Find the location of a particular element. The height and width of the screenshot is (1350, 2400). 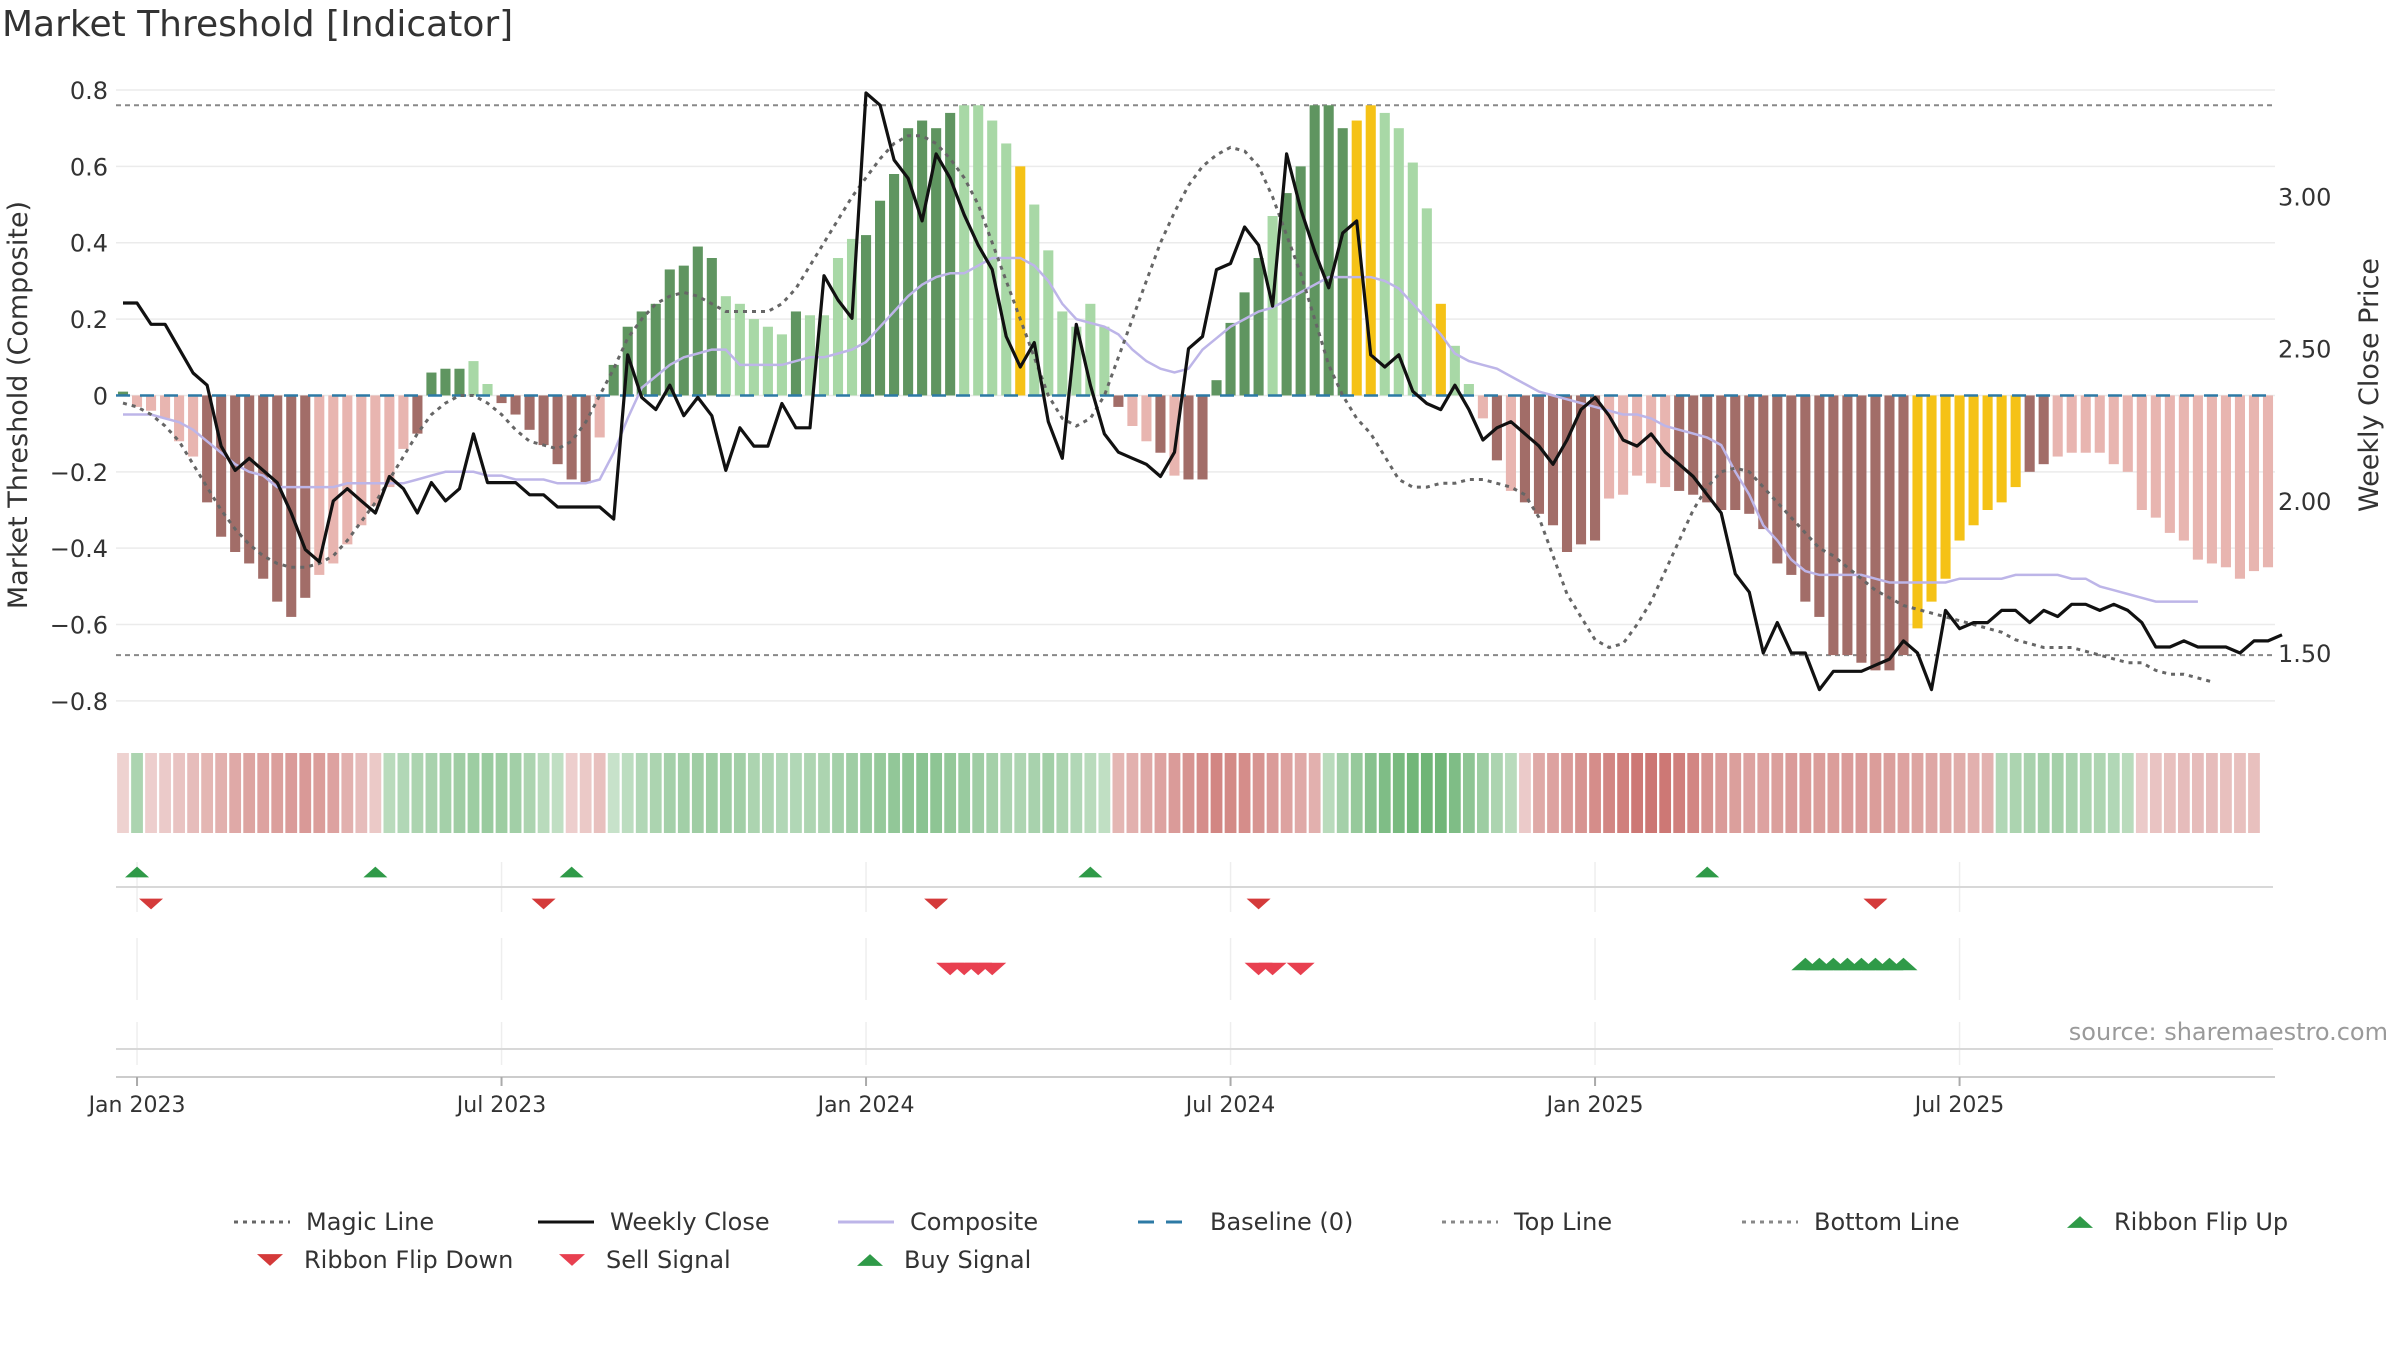

ribbon-flip-down-marker is located at coordinates (543, 904).